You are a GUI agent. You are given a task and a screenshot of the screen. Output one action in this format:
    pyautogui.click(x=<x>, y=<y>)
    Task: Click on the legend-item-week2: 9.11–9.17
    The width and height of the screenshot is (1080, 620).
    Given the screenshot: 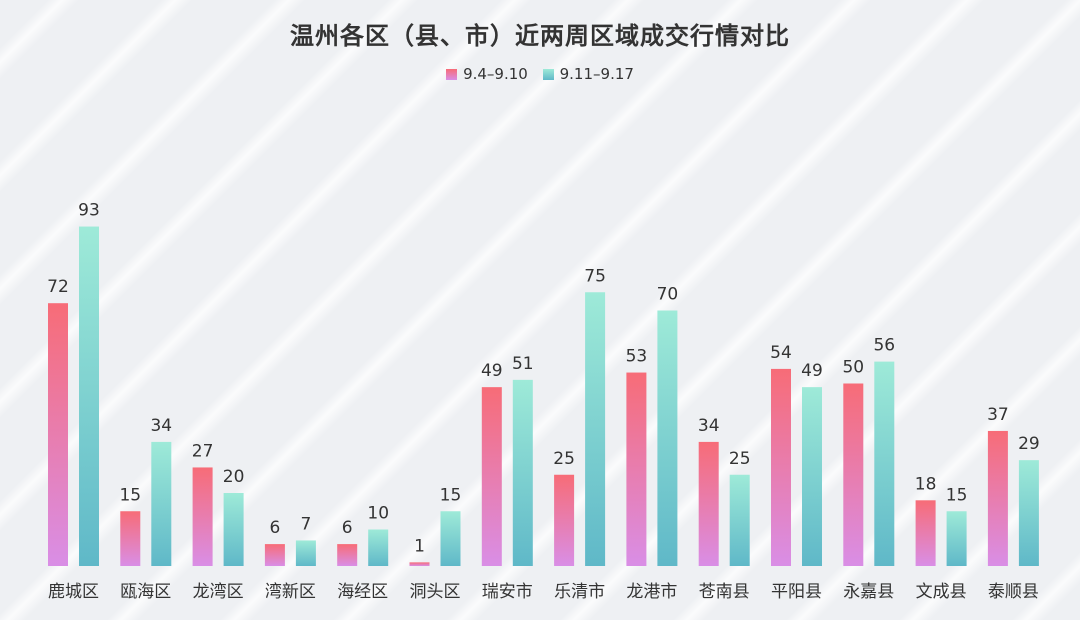 What is the action you would take?
    pyautogui.click(x=588, y=73)
    